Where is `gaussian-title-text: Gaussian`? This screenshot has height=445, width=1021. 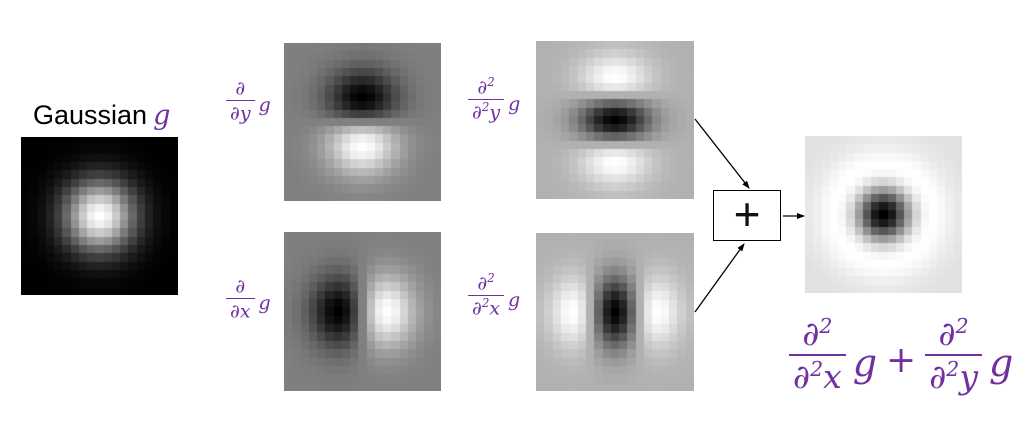
gaussian-title-text: Gaussian is located at coordinates (90, 115).